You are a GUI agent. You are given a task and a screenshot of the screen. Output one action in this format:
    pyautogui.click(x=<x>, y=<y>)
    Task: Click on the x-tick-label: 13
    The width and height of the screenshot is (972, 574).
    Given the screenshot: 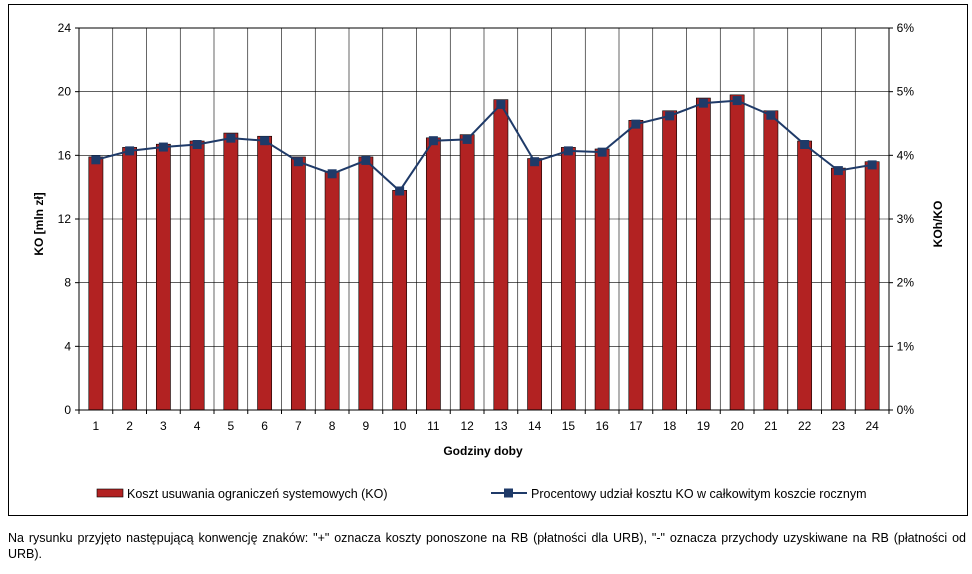 What is the action you would take?
    pyautogui.click(x=501, y=426)
    